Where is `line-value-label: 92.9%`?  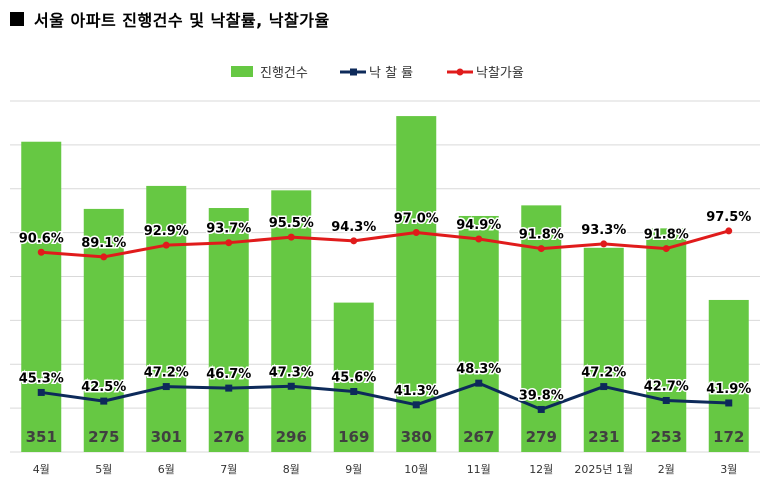 line-value-label: 92.9% is located at coordinates (166, 231).